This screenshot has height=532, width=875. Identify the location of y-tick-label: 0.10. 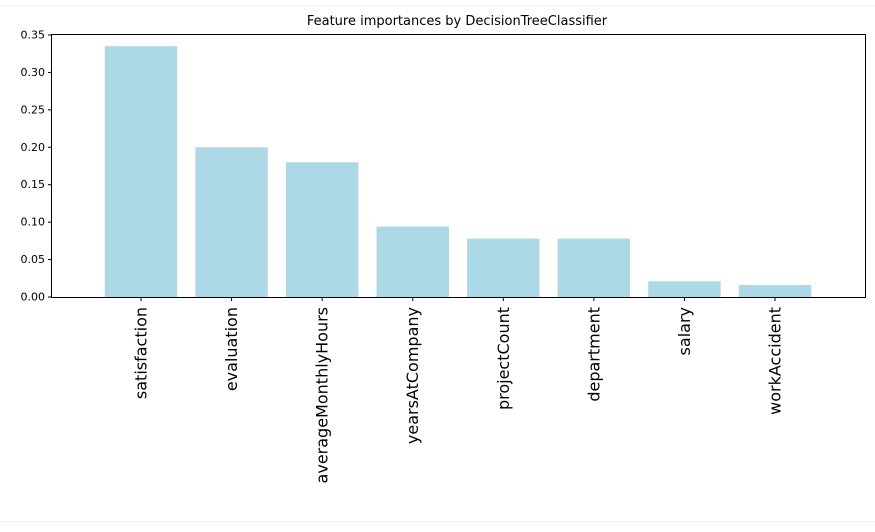
(33, 222).